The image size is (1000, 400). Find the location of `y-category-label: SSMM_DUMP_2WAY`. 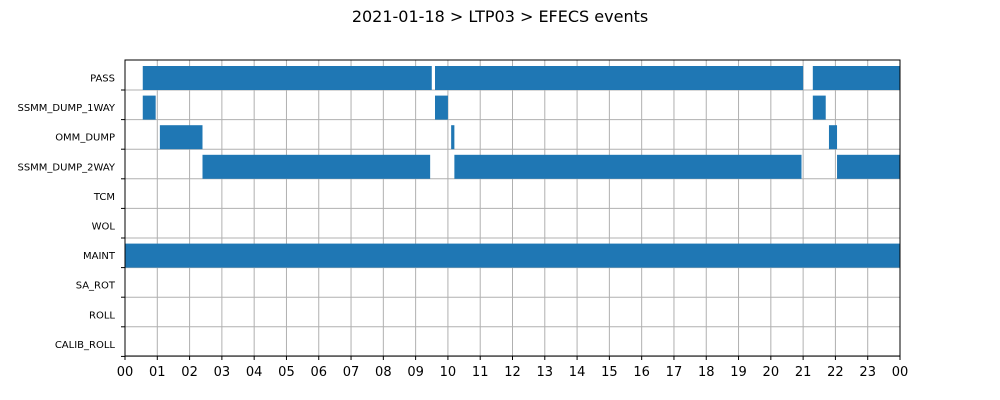

y-category-label: SSMM_DUMP_2WAY is located at coordinates (66, 167).